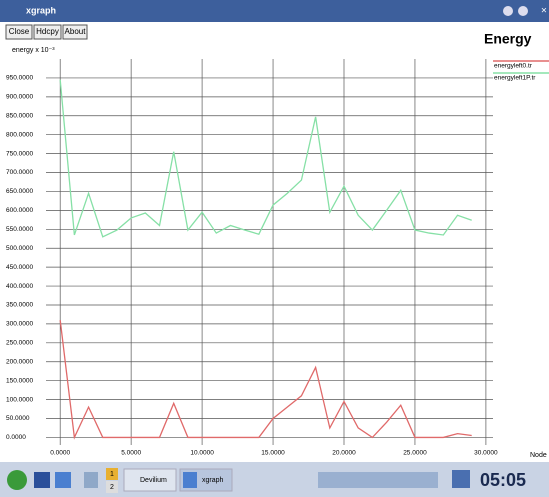 Image resolution: width=549 pixels, height=497 pixels. Describe the element at coordinates (461, 479) in the screenshot. I see `tray-icon` at that location.